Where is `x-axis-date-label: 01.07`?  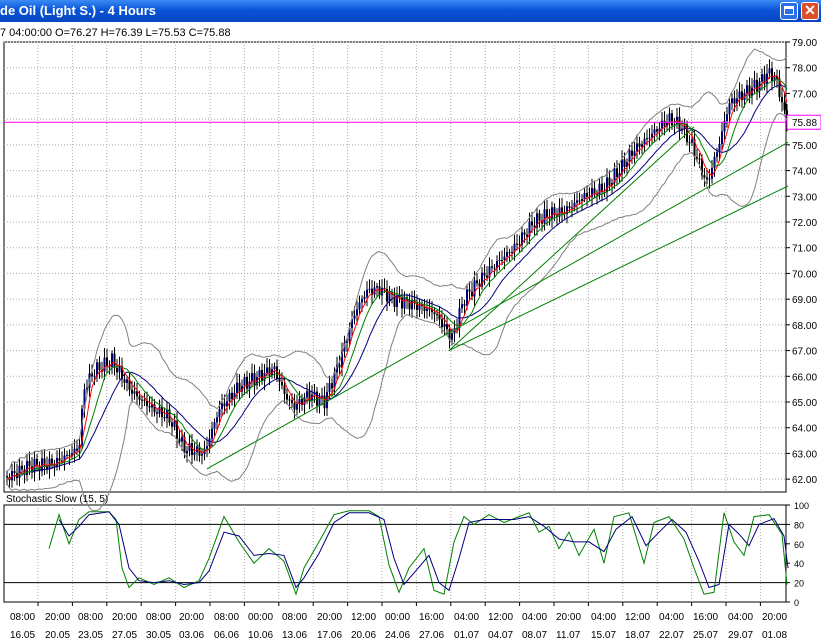 x-axis-date-label: 01.07 is located at coordinates (466, 635).